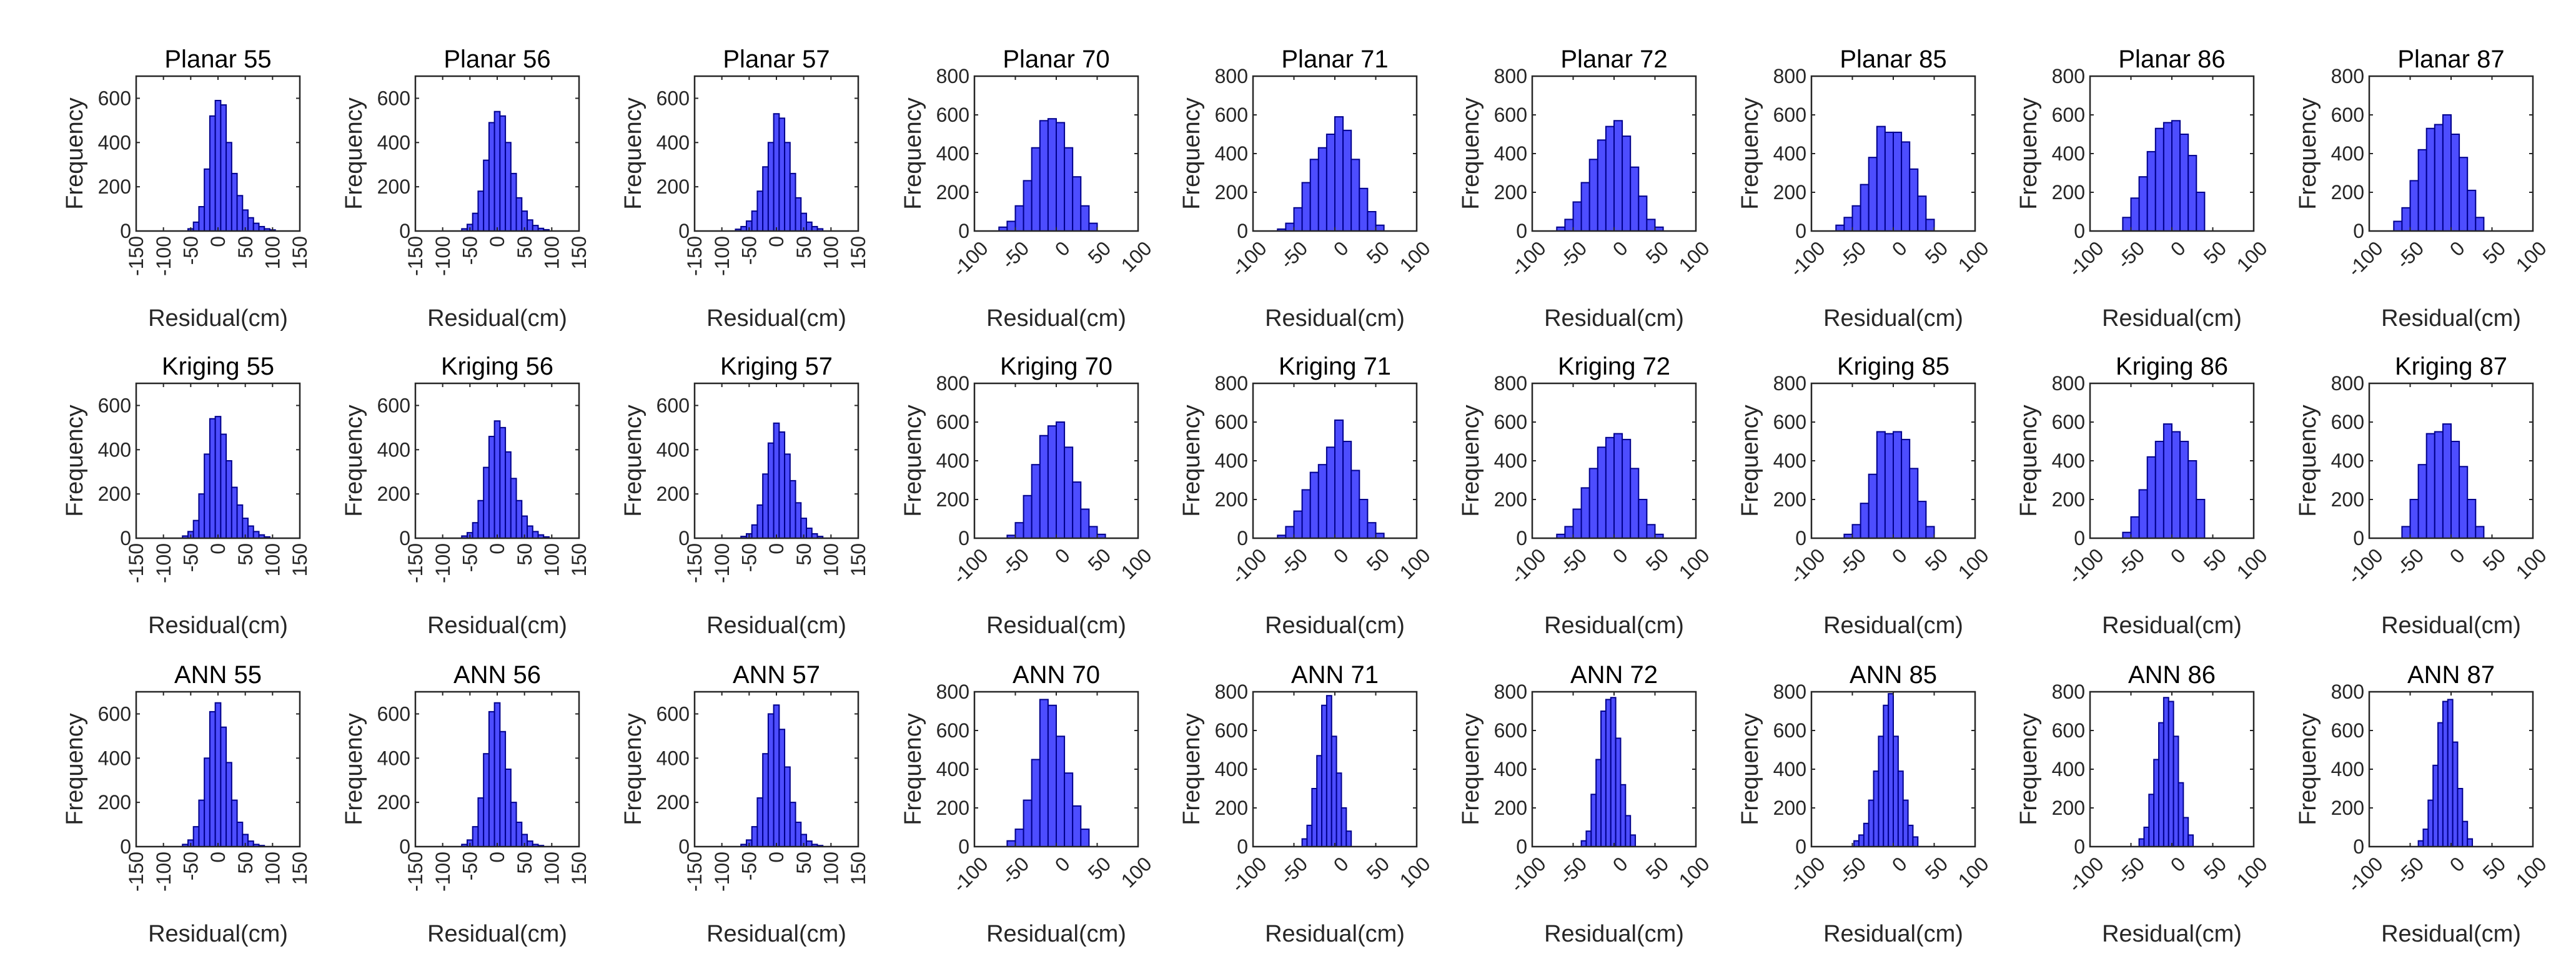 The height and width of the screenshot is (969, 2576). Describe the element at coordinates (1378, 252) in the screenshot. I see `x-tick-label: 50` at that location.